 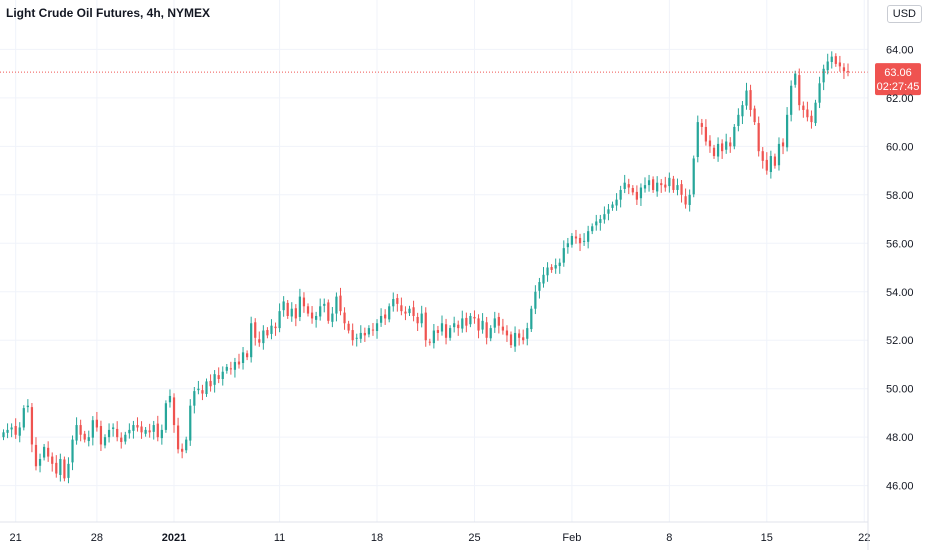 I want to click on price-badge: 63.06 02:27:45, so click(x=898, y=79).